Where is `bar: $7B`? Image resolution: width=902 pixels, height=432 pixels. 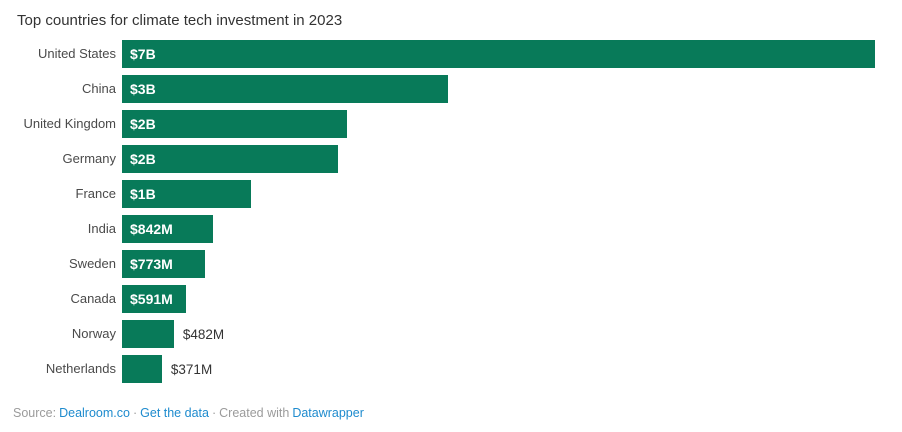
bar: $7B is located at coordinates (498, 54).